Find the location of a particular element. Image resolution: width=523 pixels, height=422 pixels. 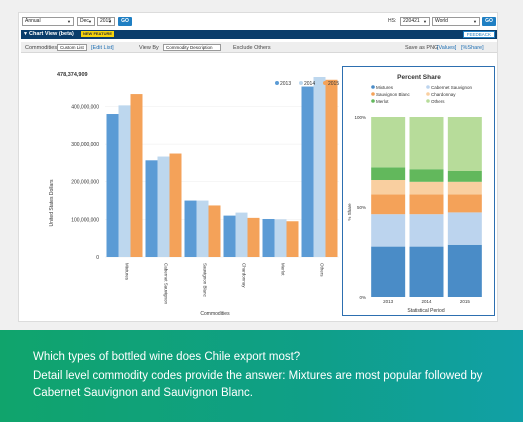

frequency-value: Annual is located at coordinates (33, 21).